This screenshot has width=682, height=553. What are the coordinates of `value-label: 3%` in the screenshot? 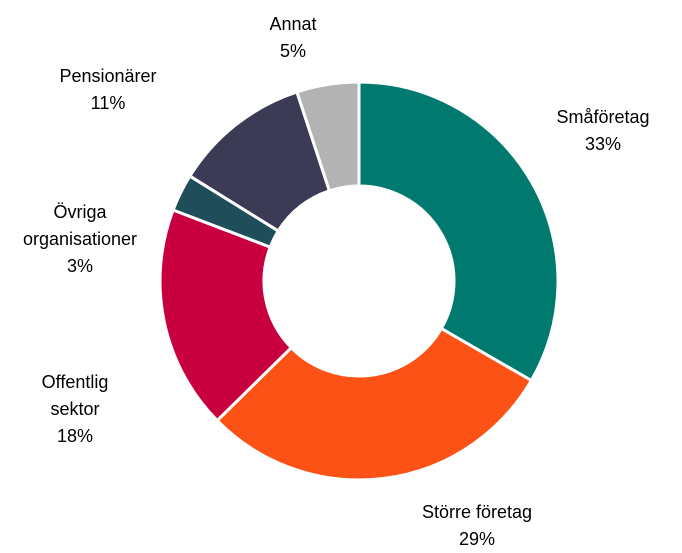 It's located at (79, 266).